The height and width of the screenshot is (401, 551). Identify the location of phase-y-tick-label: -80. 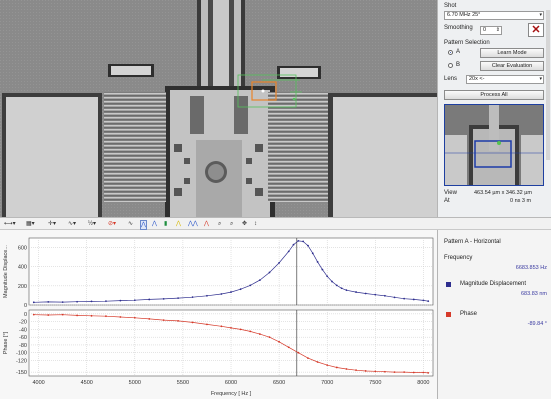
(23, 346).